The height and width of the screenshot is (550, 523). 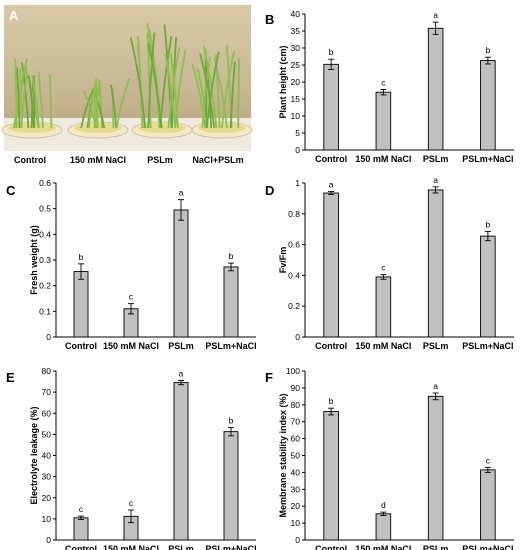 What do you see at coordinates (45, 311) in the screenshot?
I see `y-tick-label: 0.1` at bounding box center [45, 311].